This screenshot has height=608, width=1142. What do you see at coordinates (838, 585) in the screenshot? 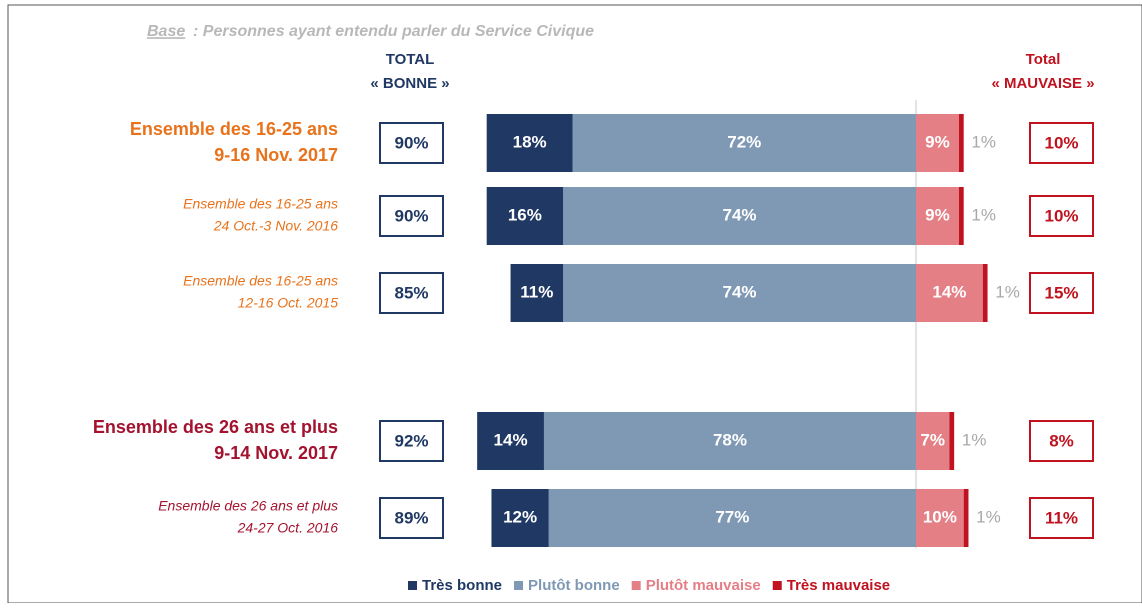
I see `legend-label: Très mauvaise` at bounding box center [838, 585].